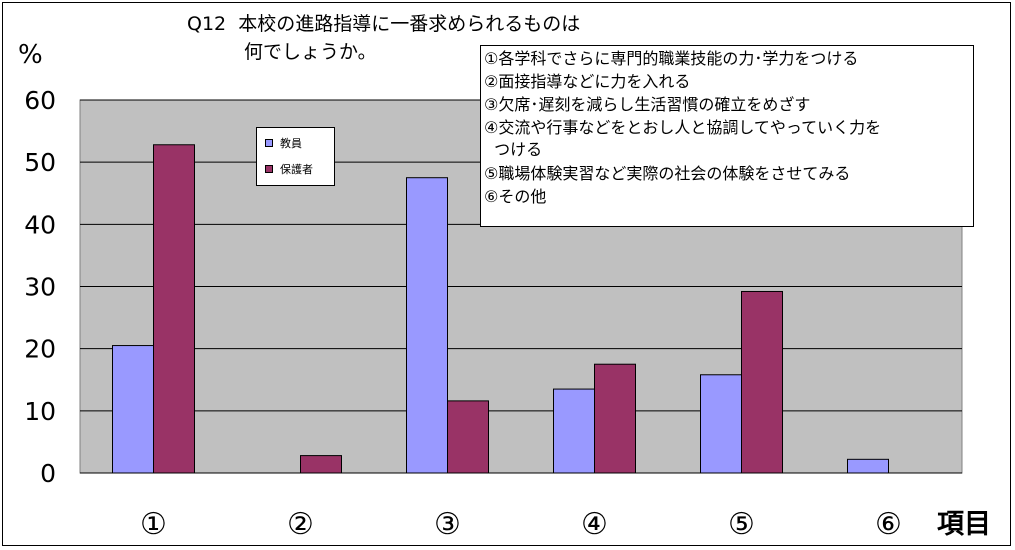  What do you see at coordinates (40, 411) in the screenshot?
I see `y-tick-label: 10` at bounding box center [40, 411].